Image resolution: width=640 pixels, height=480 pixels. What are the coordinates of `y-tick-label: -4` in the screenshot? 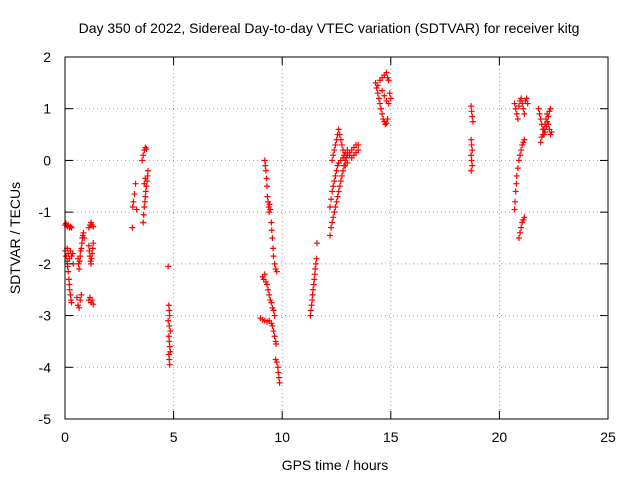 It's located at (45, 367).